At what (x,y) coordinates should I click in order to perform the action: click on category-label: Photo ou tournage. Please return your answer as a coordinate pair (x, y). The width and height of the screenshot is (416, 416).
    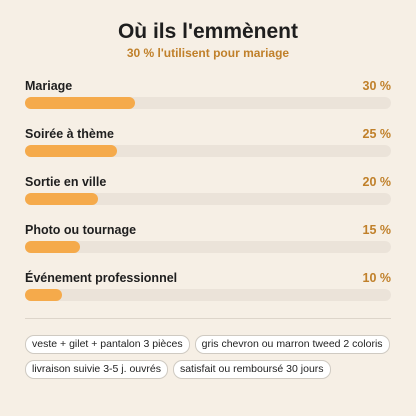
    Looking at the image, I should click on (81, 230).